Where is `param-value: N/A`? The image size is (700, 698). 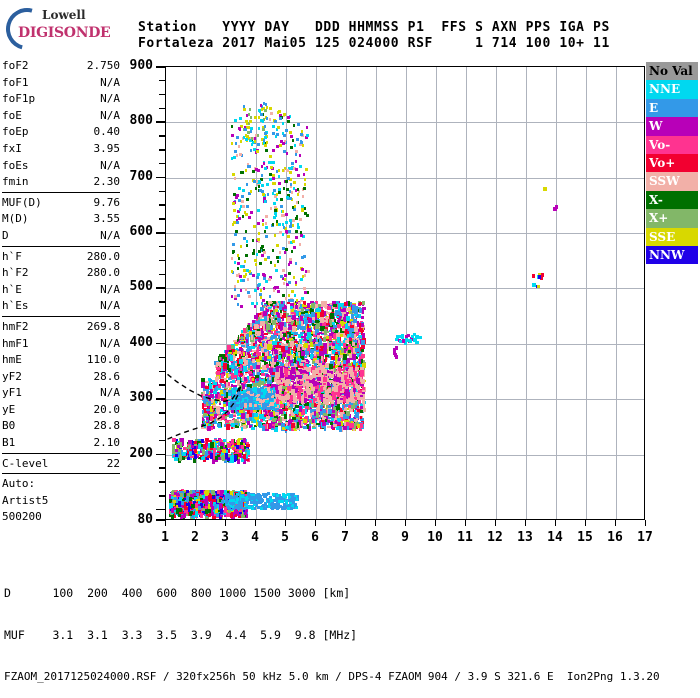
param-value: N/A is located at coordinates (110, 306).